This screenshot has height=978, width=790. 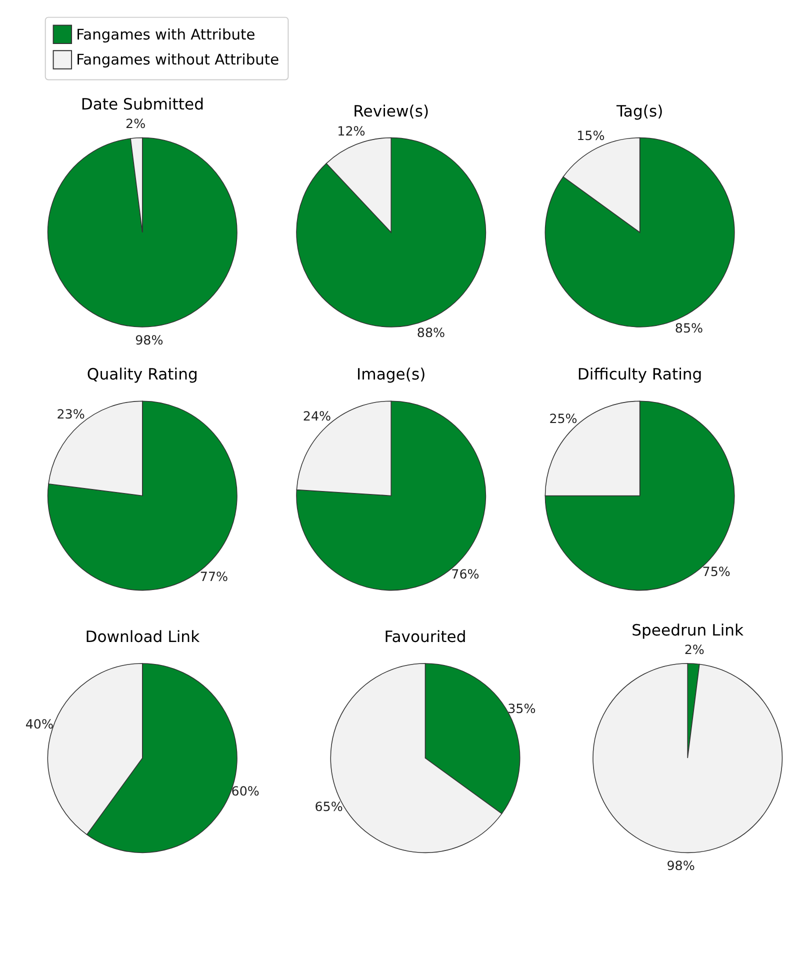 What do you see at coordinates (689, 328) in the screenshot?
I see `data-label: 85%` at bounding box center [689, 328].